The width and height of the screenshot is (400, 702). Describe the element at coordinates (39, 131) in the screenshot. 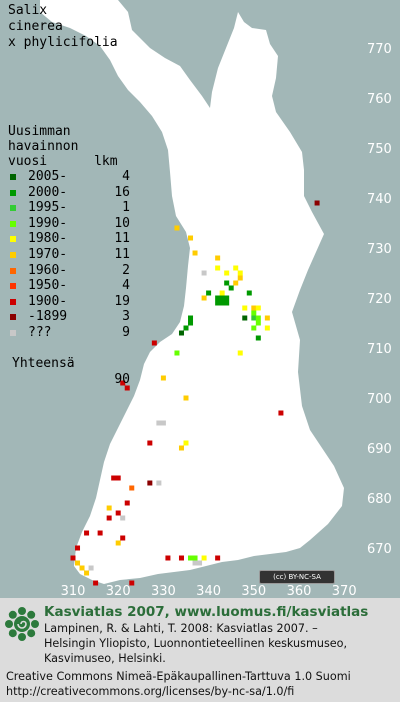

I see `legend-header-1: Uusimman` at that location.